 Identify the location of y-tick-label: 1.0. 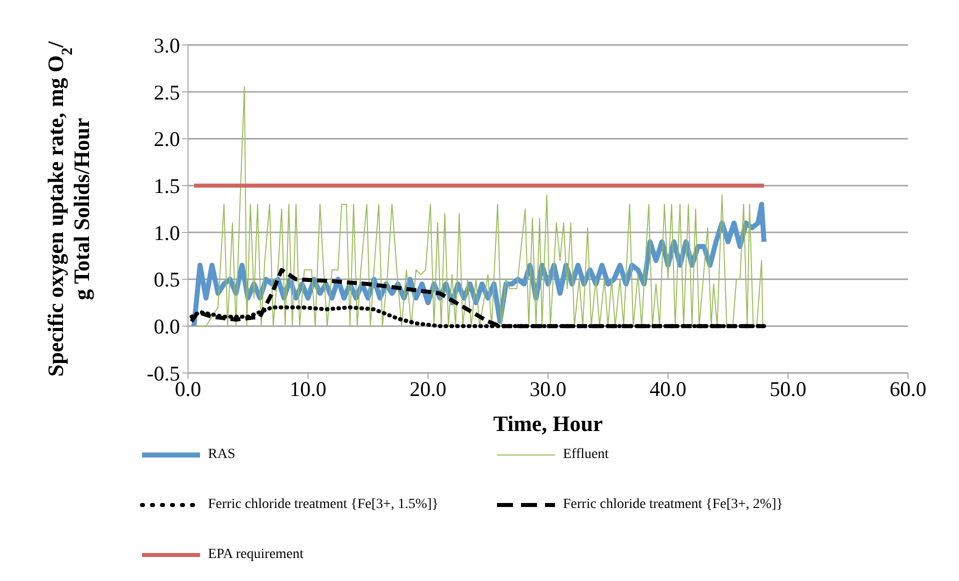
(167, 232).